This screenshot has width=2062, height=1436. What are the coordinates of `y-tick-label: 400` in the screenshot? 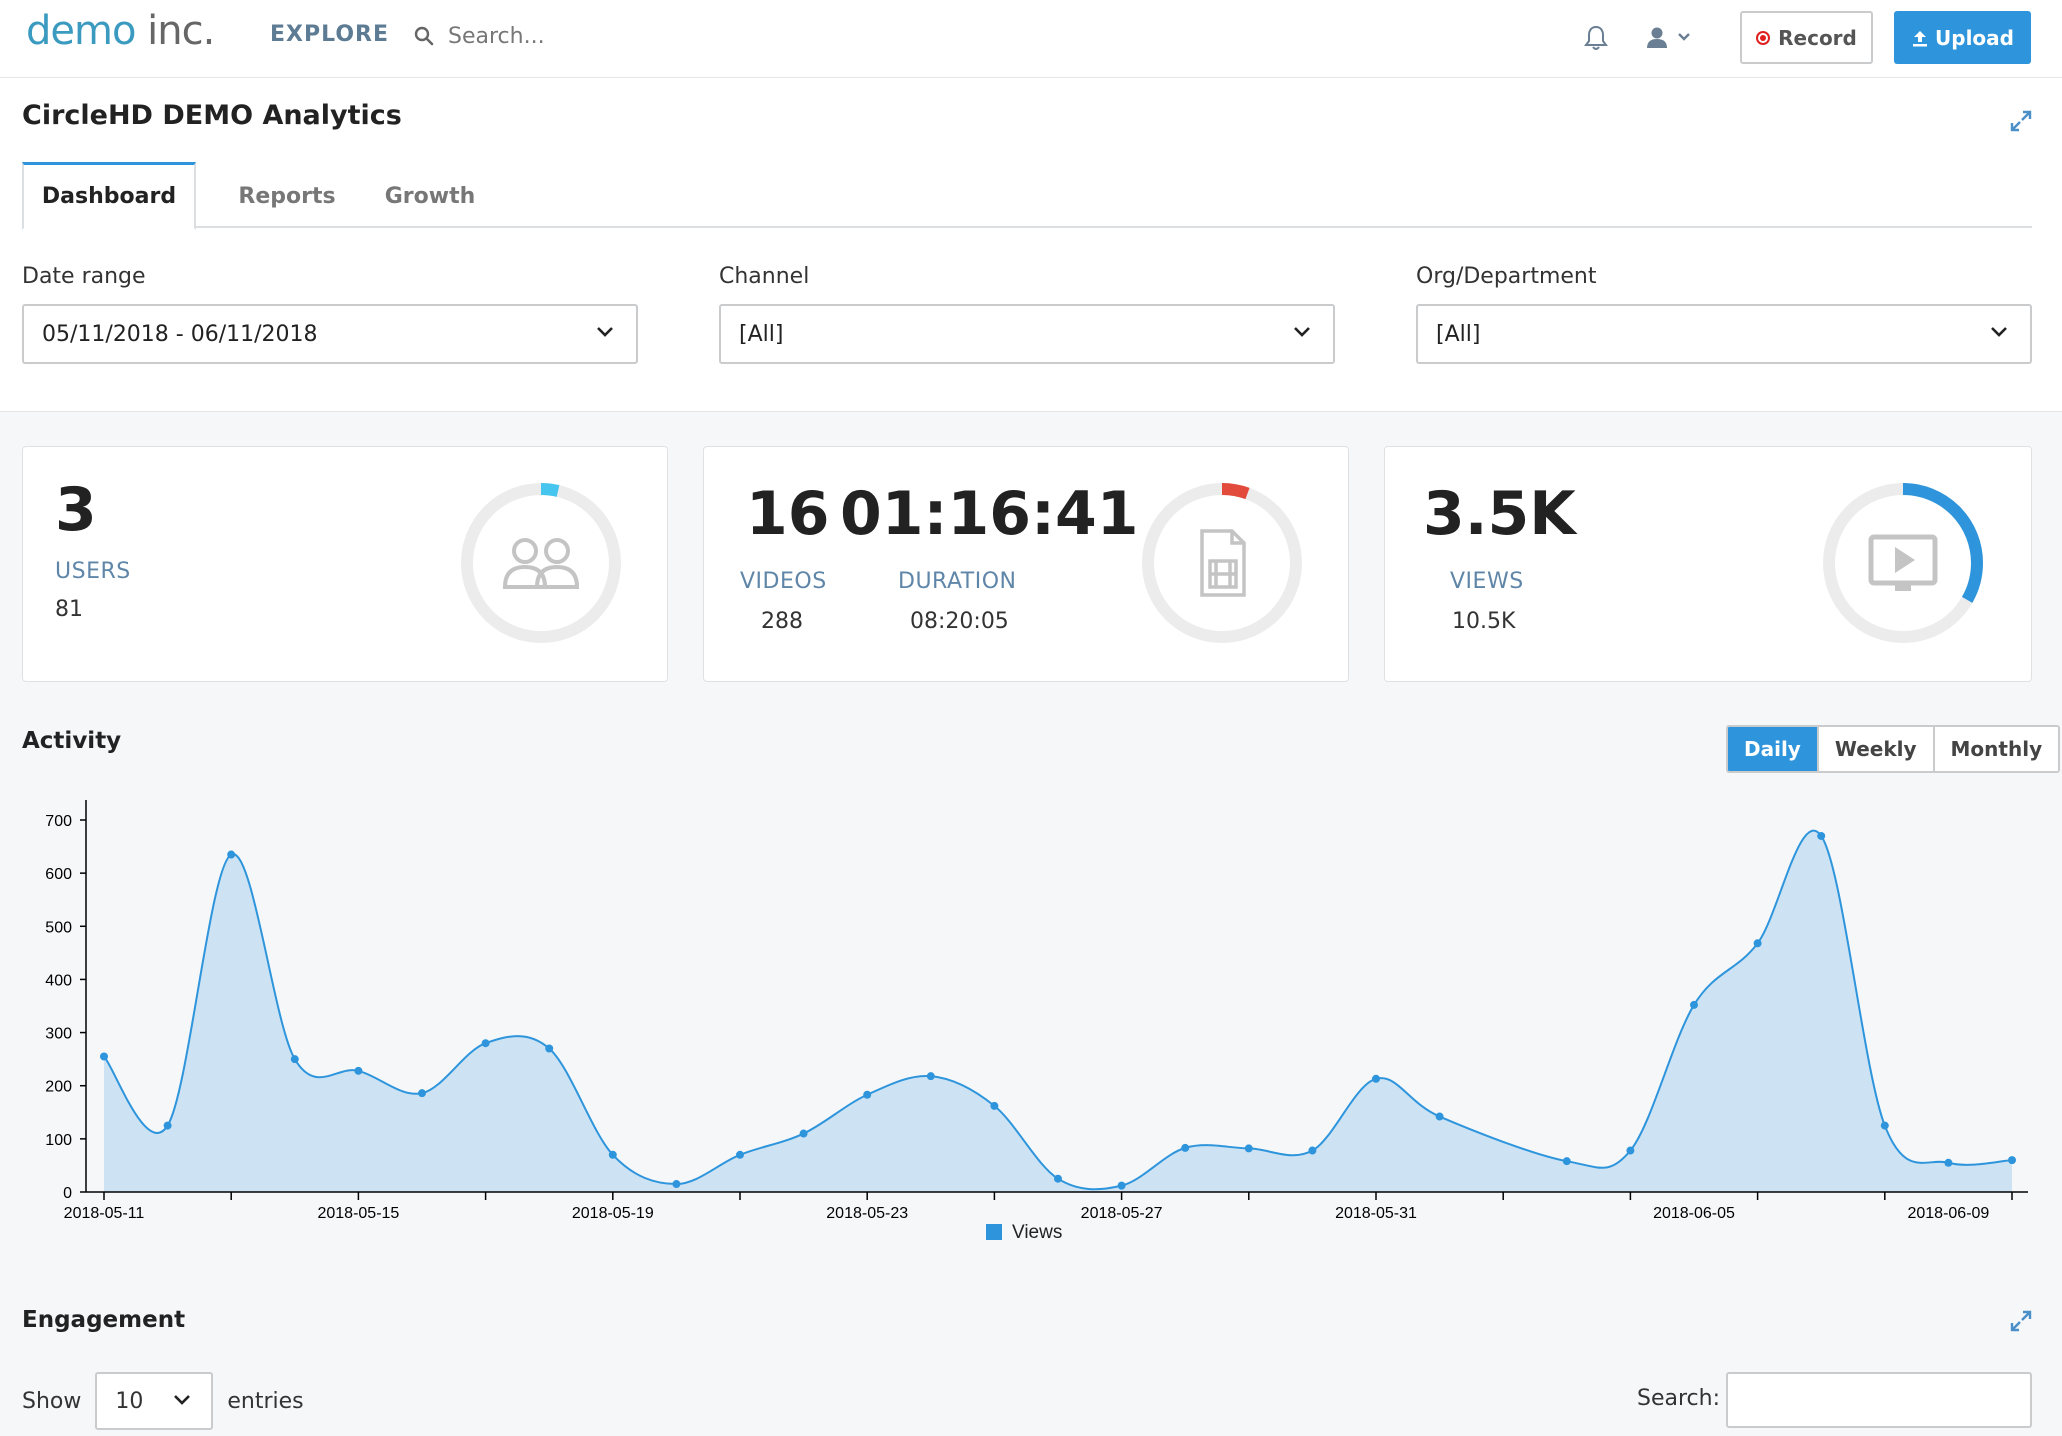 It's located at (58, 980).